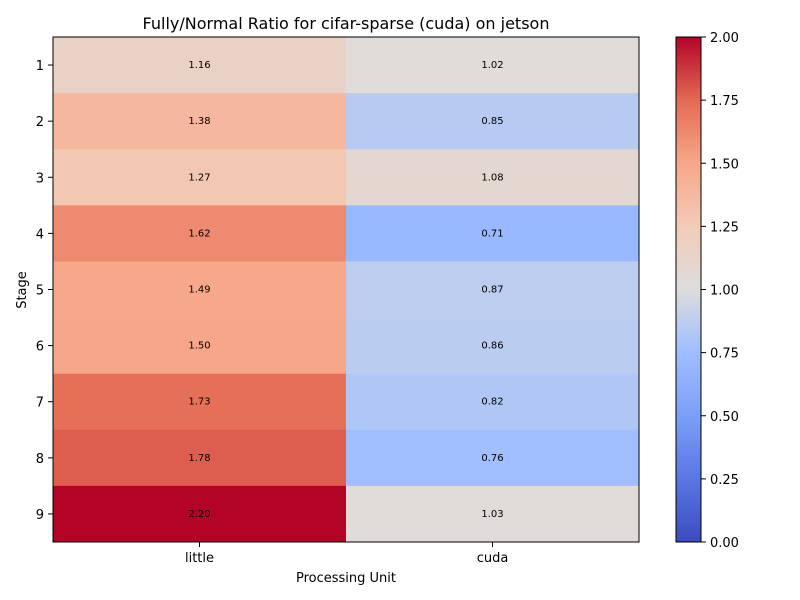 The width and height of the screenshot is (800, 600). I want to click on y-axis: 1 2 3 4 5 6 7 8 9, so click(44, 291).